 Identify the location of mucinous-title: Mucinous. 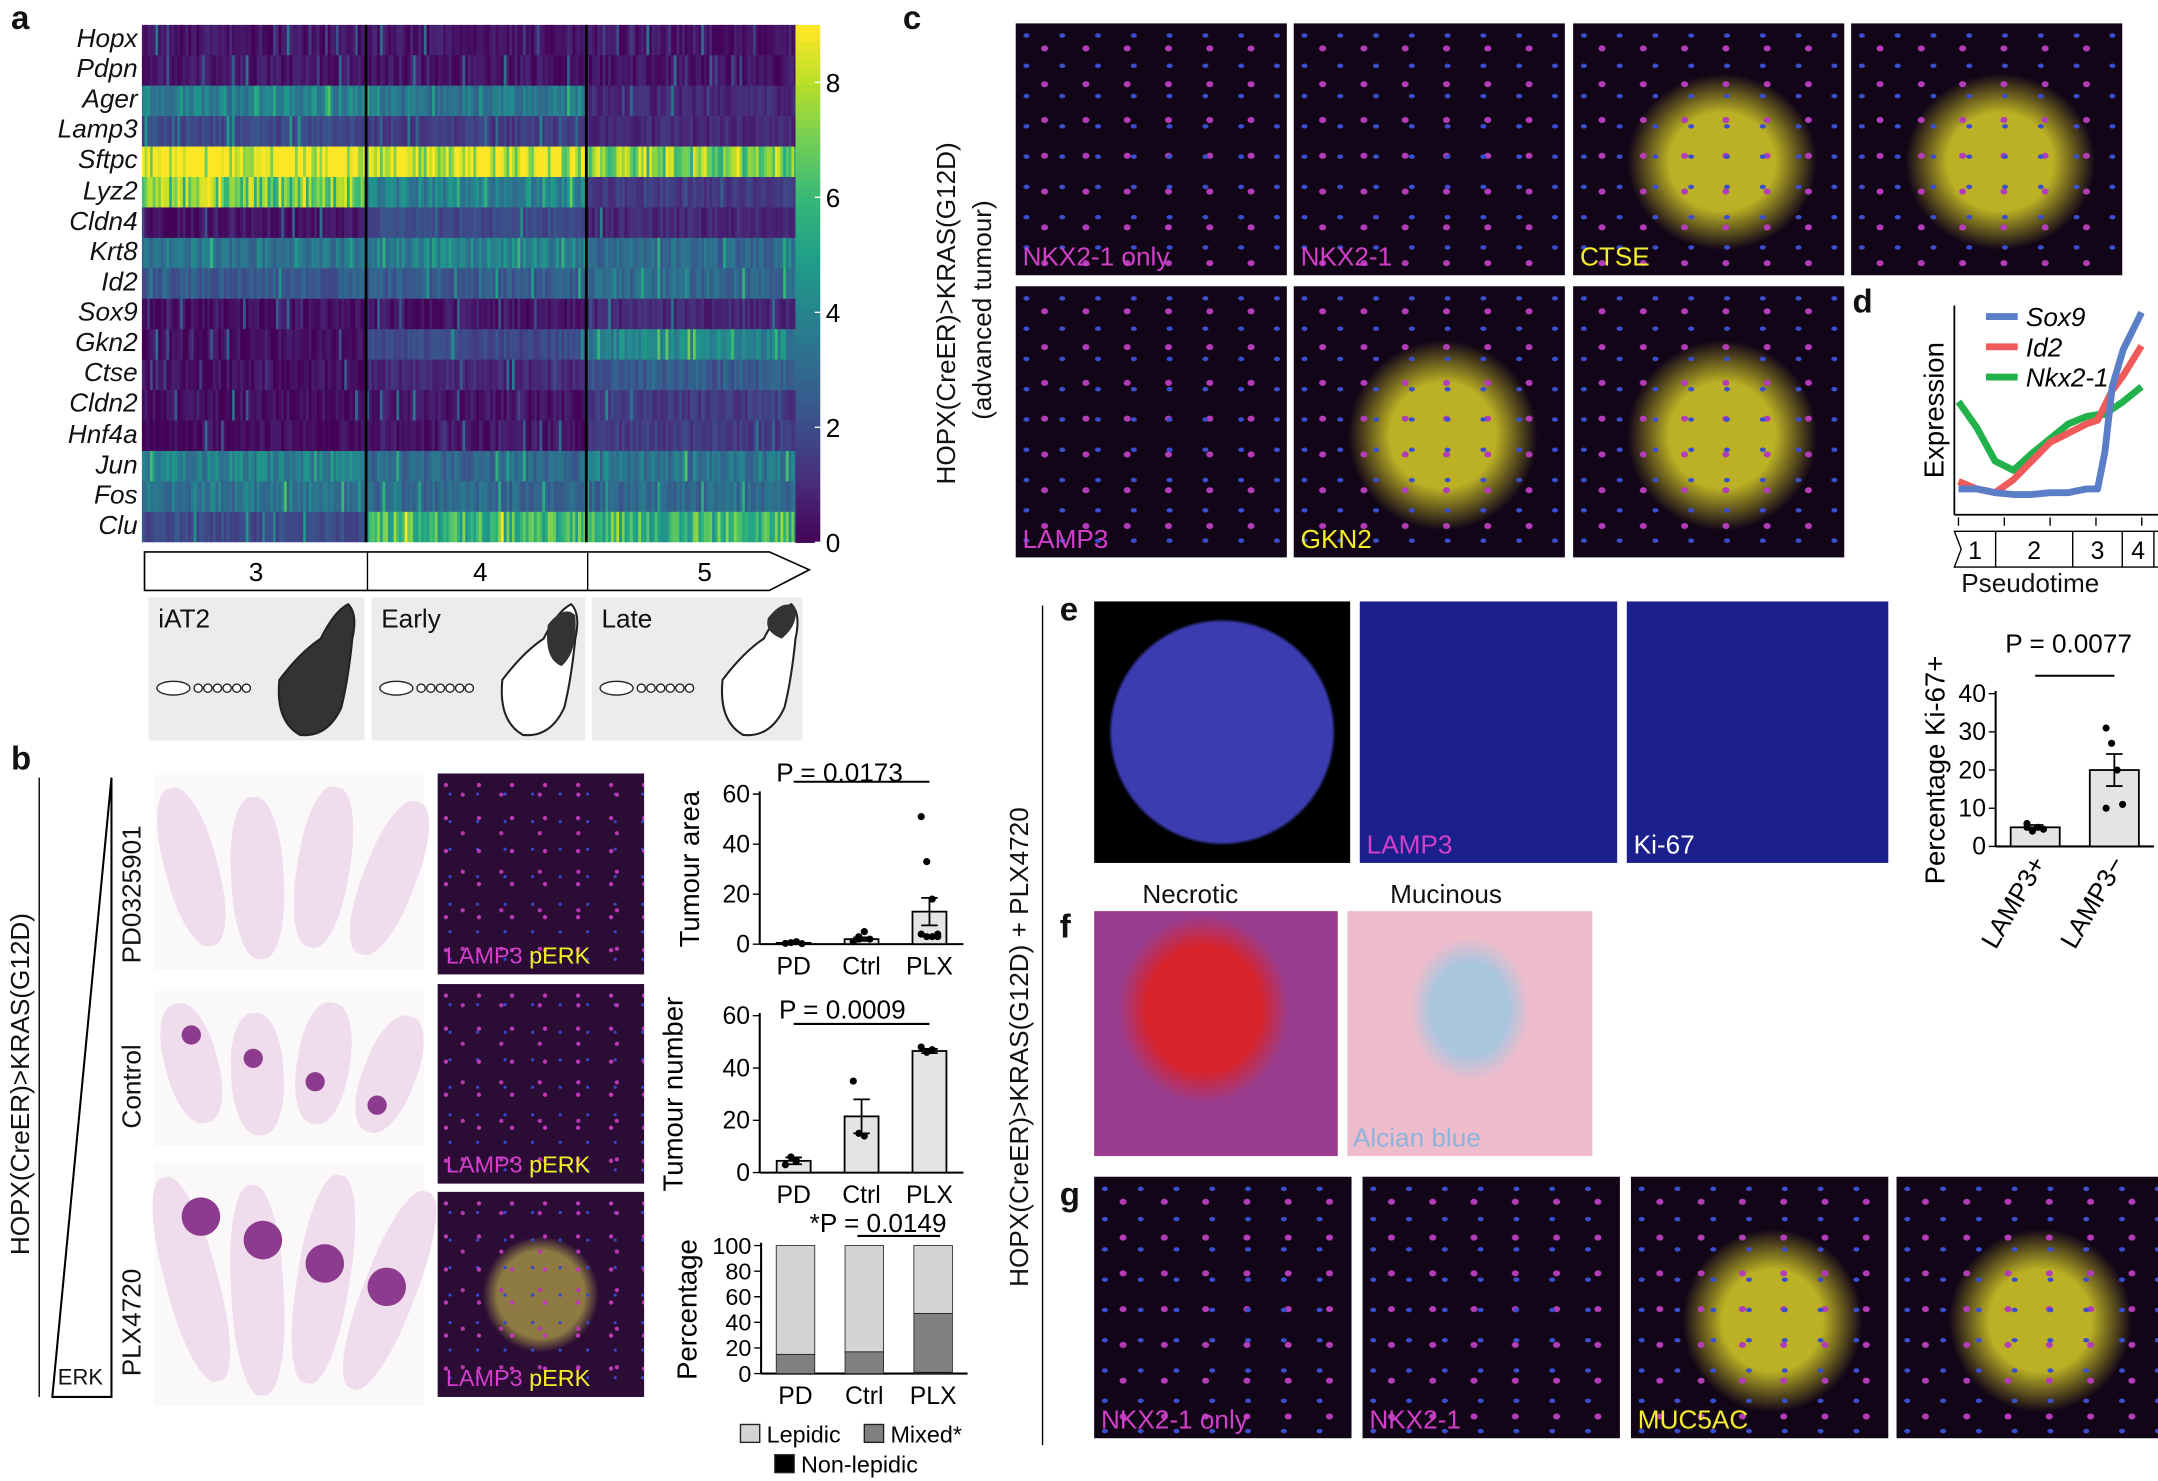
(1446, 895).